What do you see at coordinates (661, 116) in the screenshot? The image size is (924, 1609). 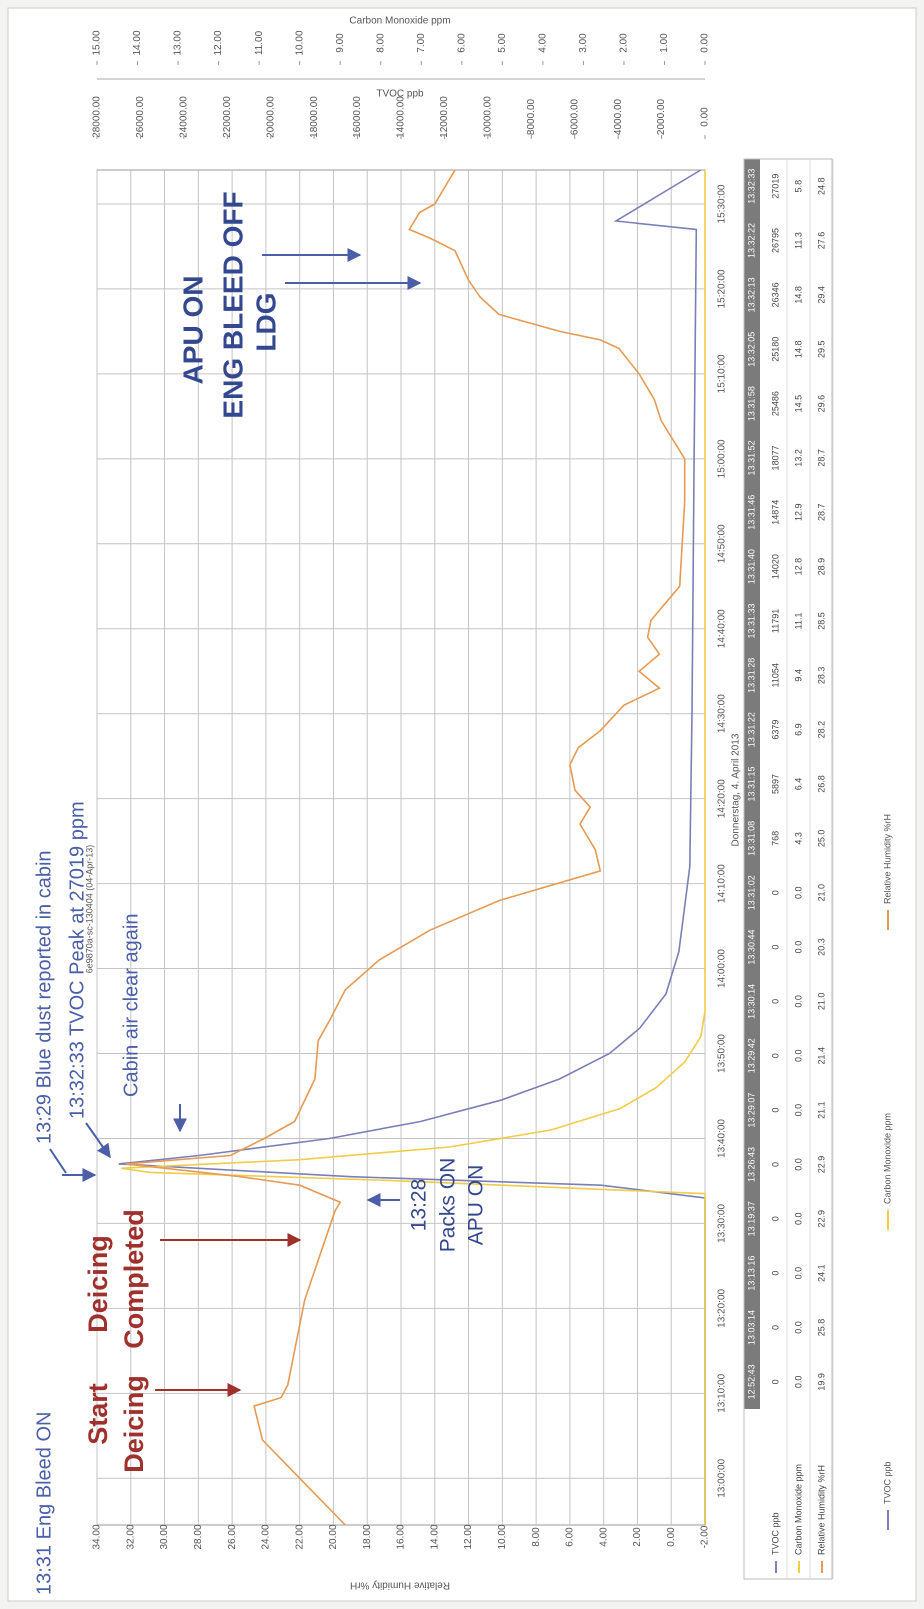 I see `y-tick-label: 2000.00` at bounding box center [661, 116].